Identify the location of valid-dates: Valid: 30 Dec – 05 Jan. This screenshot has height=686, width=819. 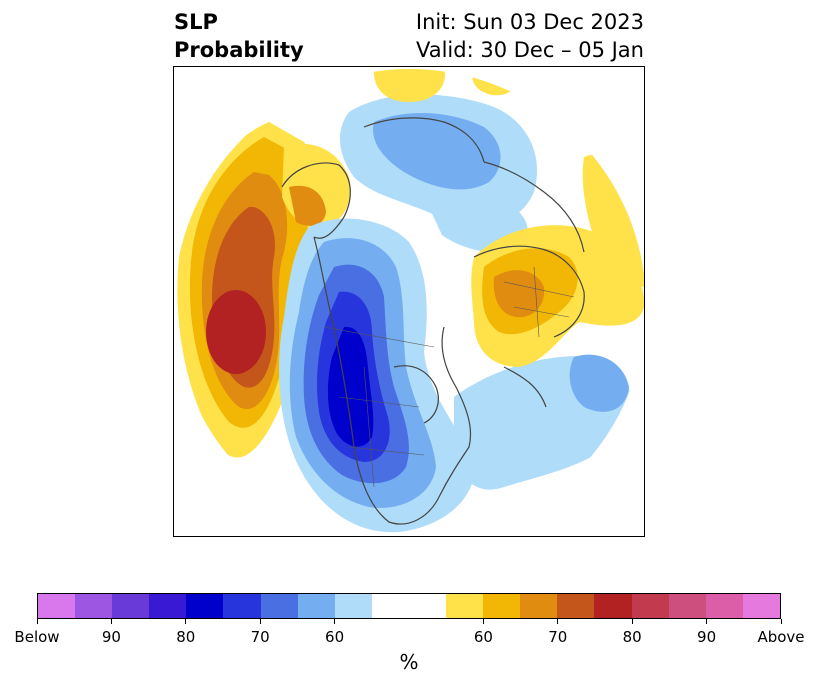
(529, 50).